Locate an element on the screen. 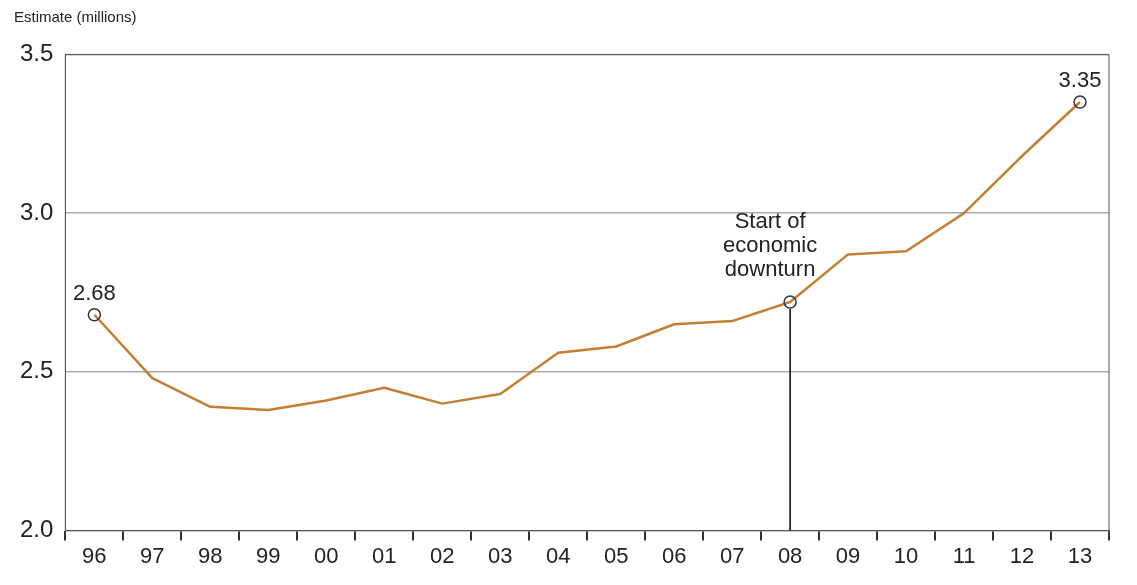  data-label: 2.68 is located at coordinates (94, 292).